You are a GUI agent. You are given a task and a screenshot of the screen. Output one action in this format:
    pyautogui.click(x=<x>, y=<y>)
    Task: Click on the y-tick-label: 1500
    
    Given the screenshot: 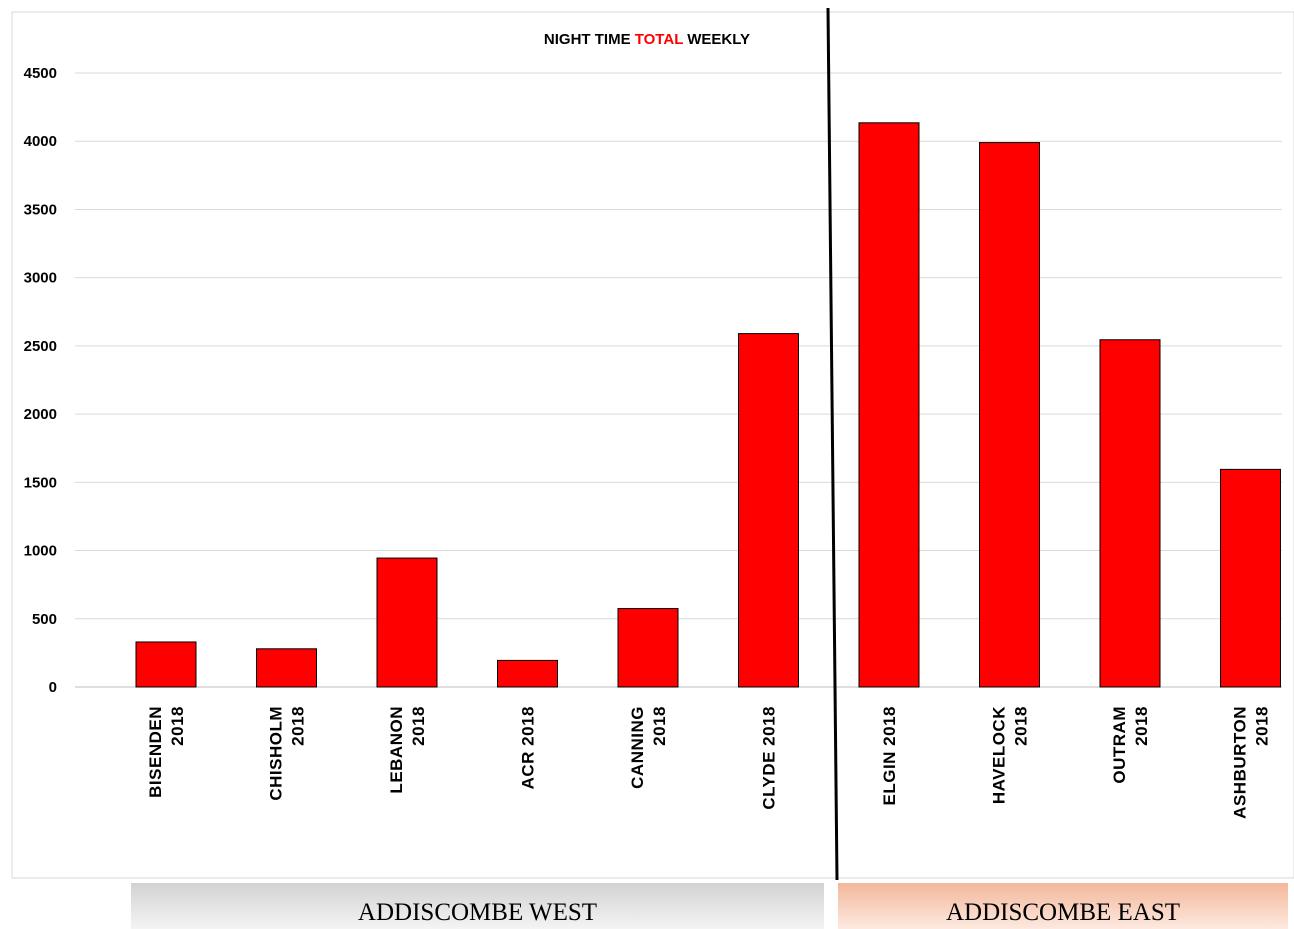 What is the action you would take?
    pyautogui.click(x=40, y=482)
    